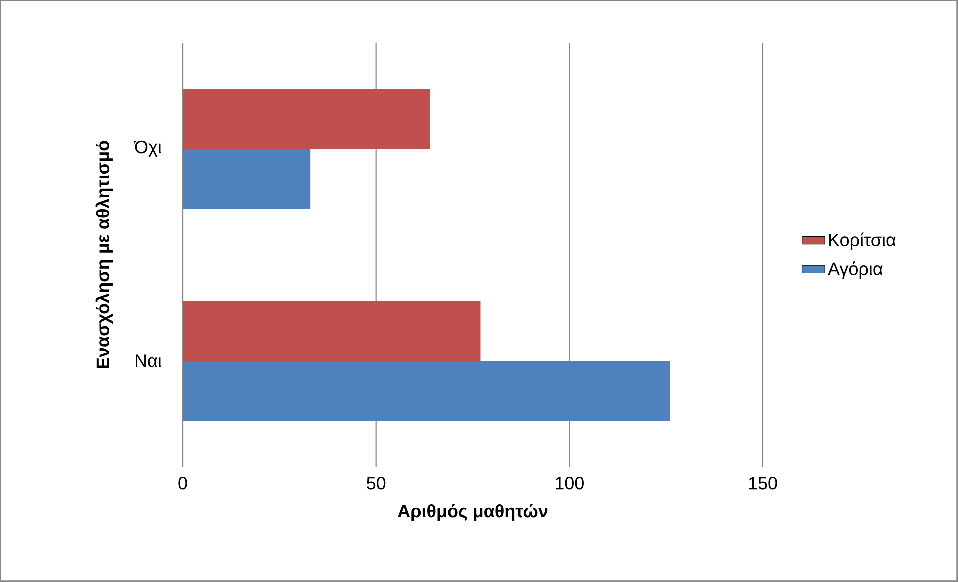 Image resolution: width=958 pixels, height=582 pixels. Describe the element at coordinates (863, 241) in the screenshot. I see `legend-label: Κορίτσια` at that location.